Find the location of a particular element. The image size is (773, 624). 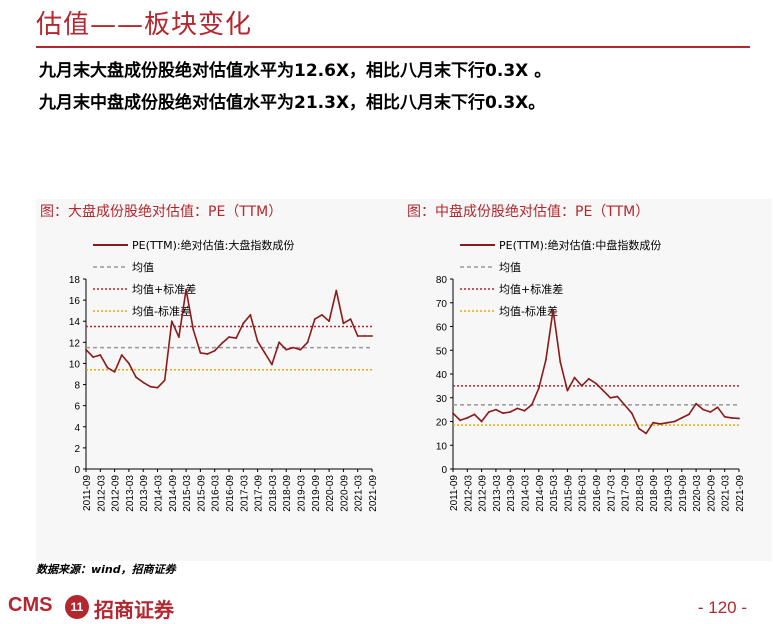

y-tick-label: 40 is located at coordinates (442, 375).